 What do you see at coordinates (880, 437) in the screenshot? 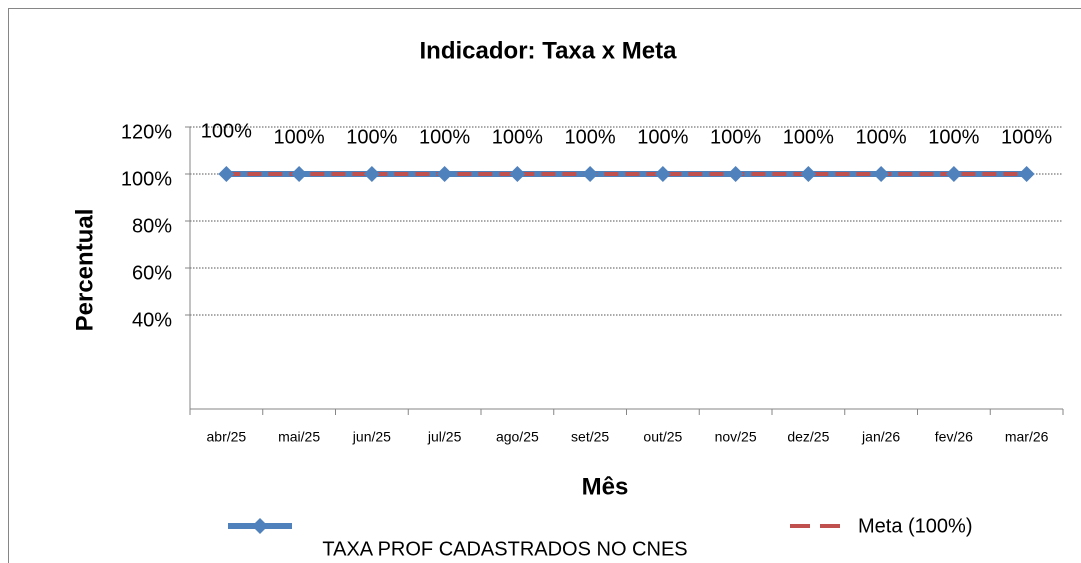
I see `x-tick-label: jan/26` at bounding box center [880, 437].